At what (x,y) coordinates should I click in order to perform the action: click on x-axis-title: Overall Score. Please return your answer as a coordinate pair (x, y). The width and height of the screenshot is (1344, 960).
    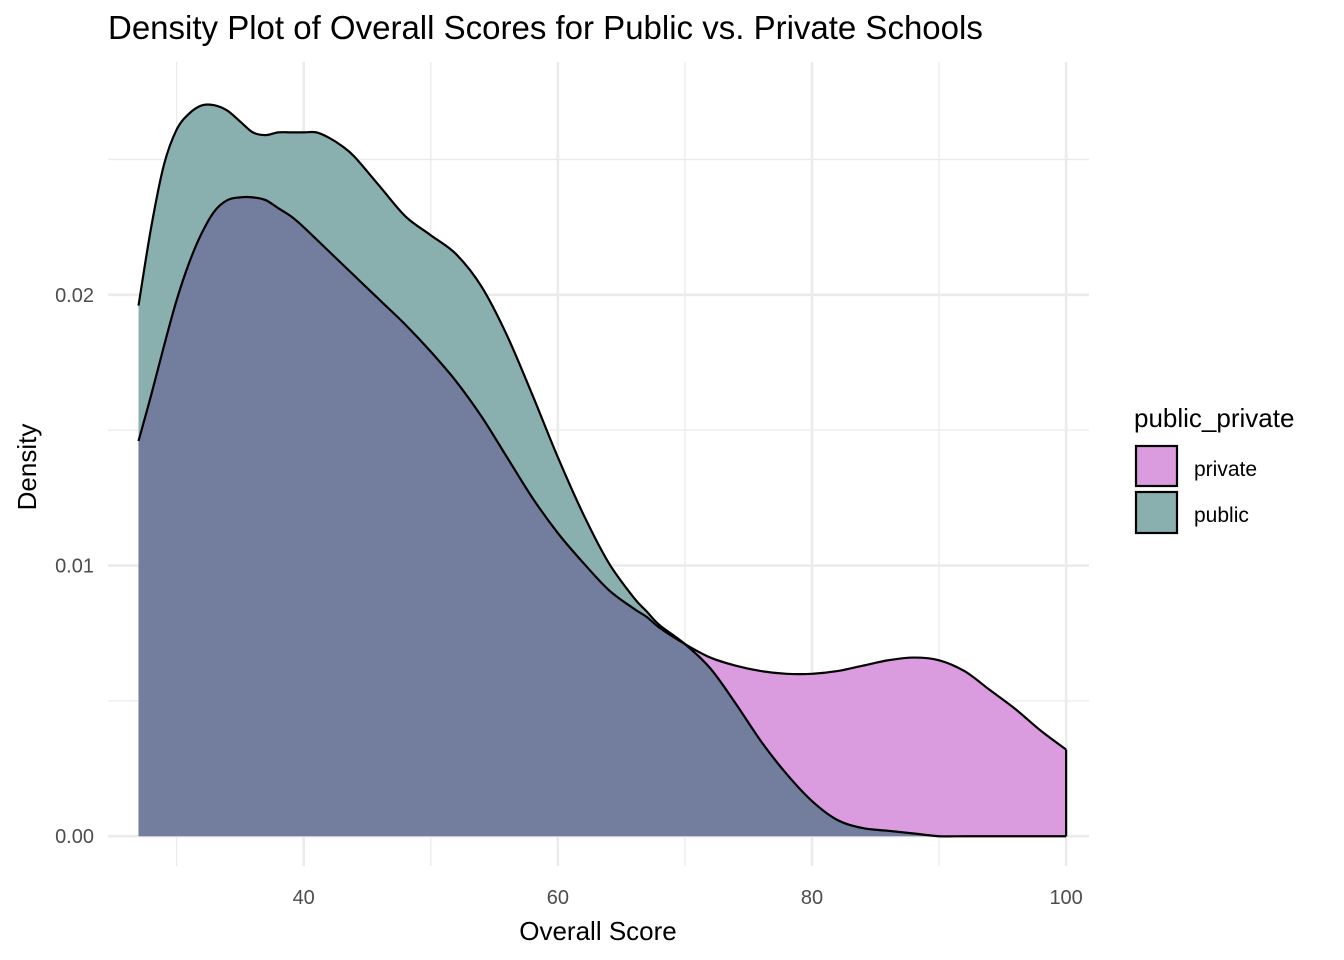
    Looking at the image, I should click on (598, 931).